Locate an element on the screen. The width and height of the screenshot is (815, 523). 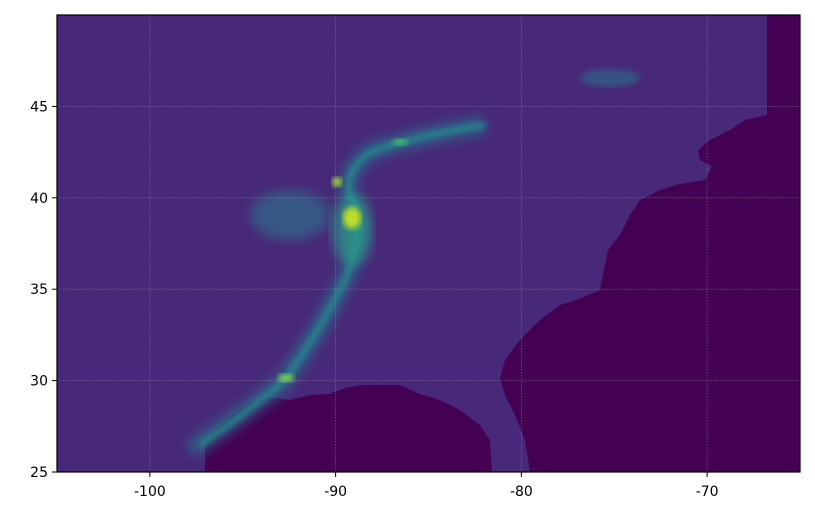
x-tick-label: -90 is located at coordinates (335, 492).